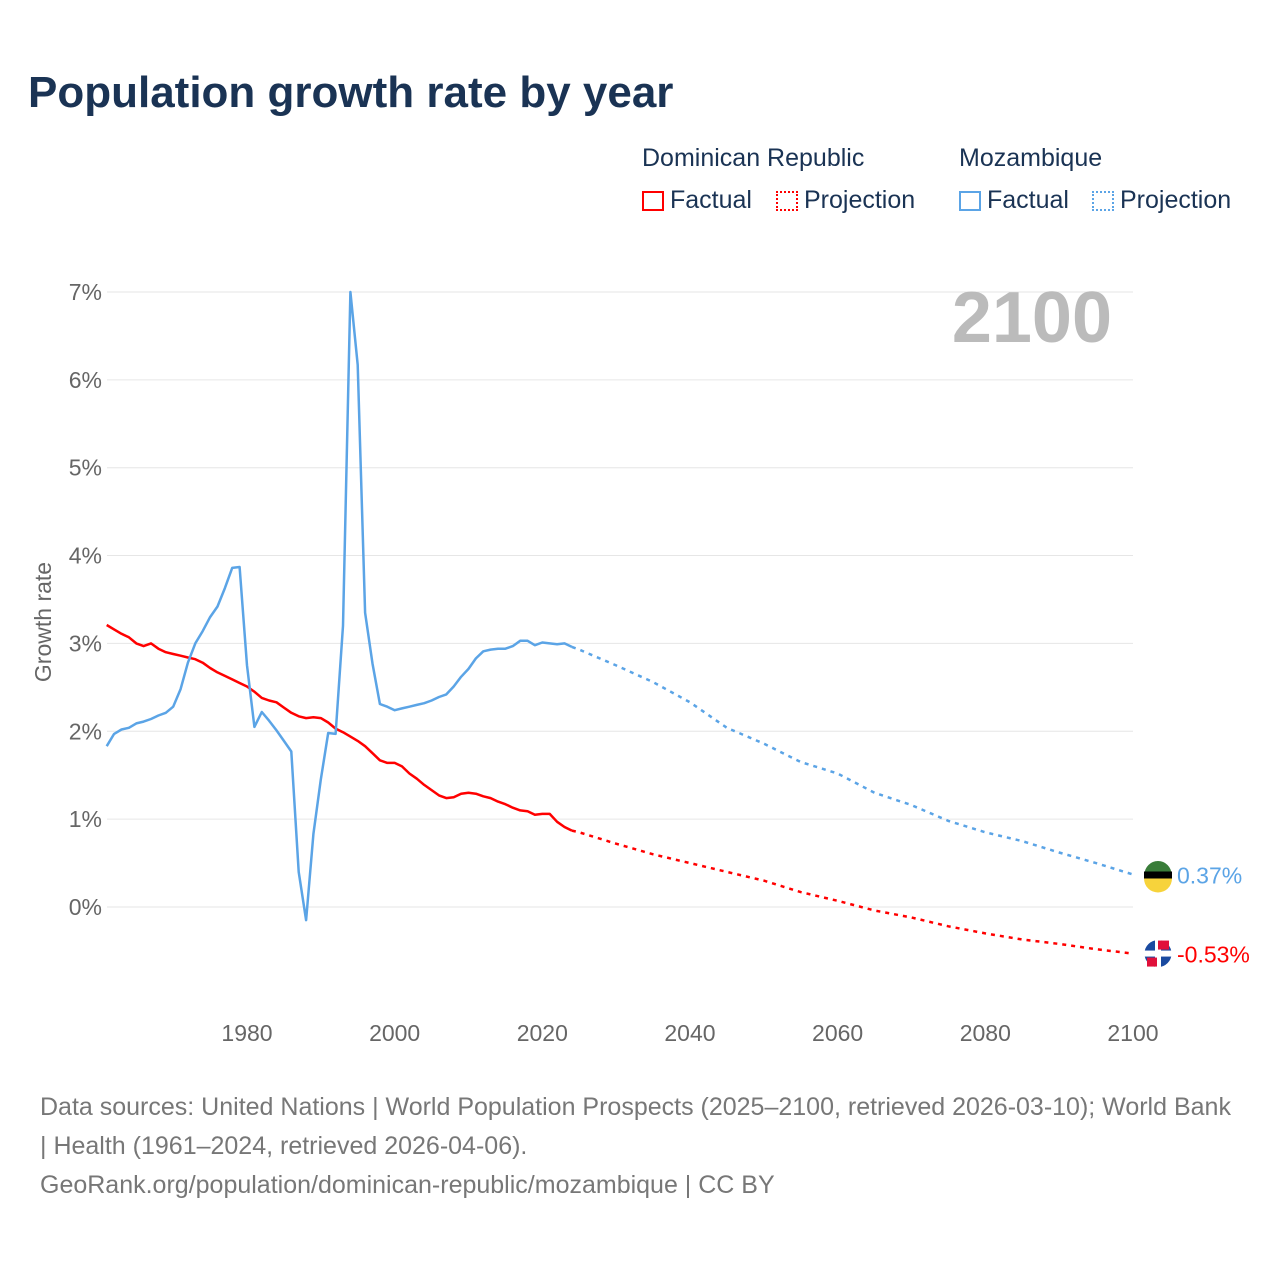  I want to click on y-tick-label: 3%, so click(85, 643).